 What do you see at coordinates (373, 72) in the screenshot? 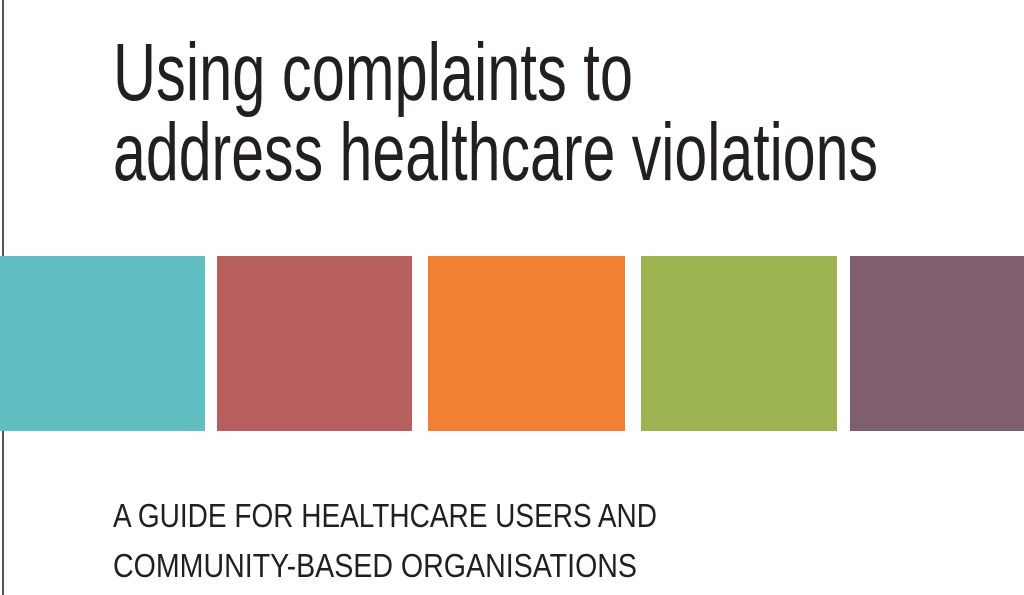
I see `title-line: Using complaints to` at bounding box center [373, 72].